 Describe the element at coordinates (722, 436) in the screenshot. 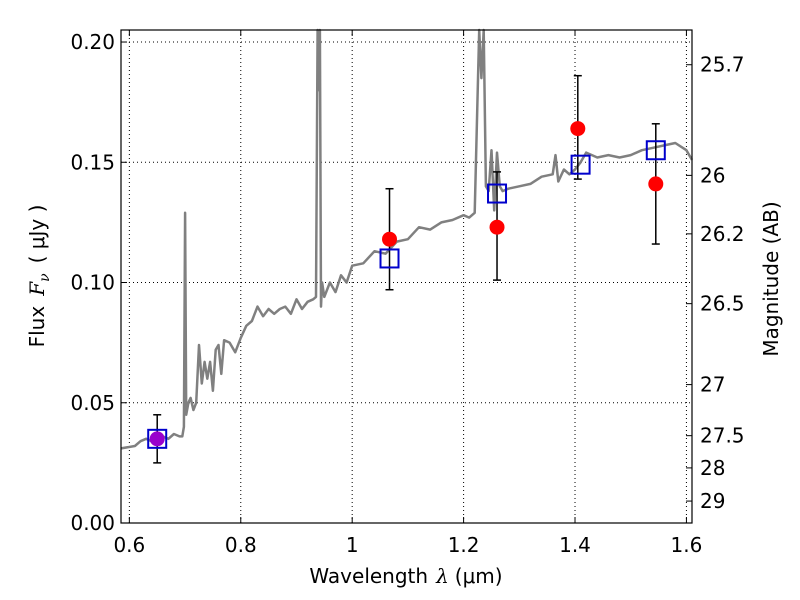

I see `magnitude-tick-label: 27.5` at that location.